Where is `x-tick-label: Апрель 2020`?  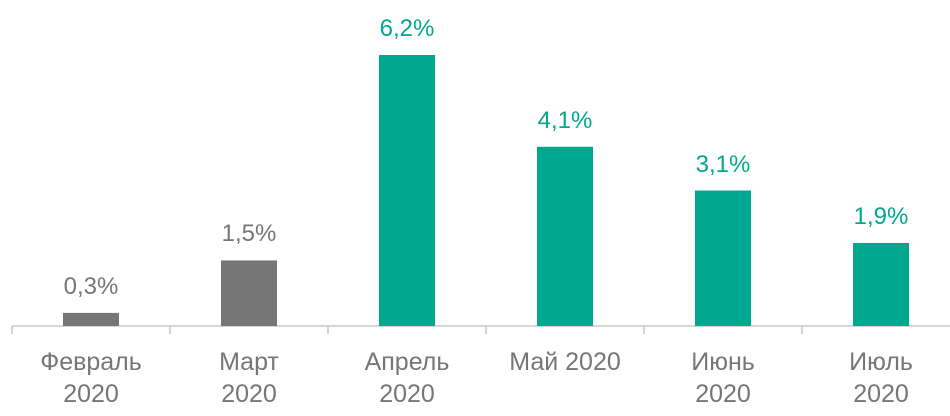 x-tick-label: Апрель 2020 is located at coordinates (407, 378).